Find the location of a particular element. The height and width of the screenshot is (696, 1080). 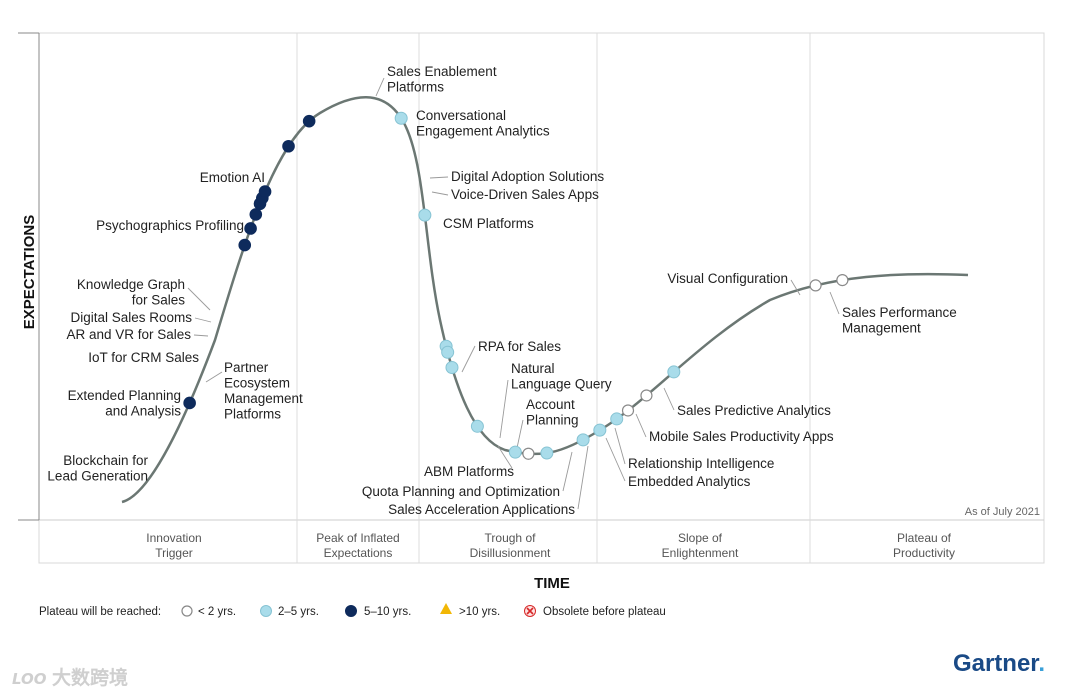

leader-natural-language-query is located at coordinates (504, 409).